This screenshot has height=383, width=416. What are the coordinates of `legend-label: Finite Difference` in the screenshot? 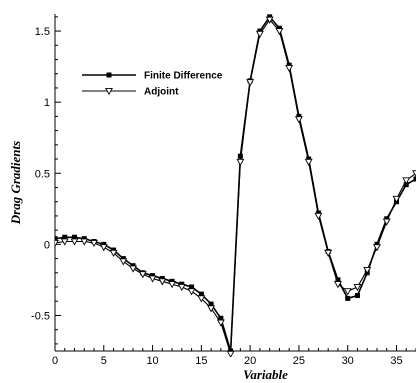 It's located at (183, 76).